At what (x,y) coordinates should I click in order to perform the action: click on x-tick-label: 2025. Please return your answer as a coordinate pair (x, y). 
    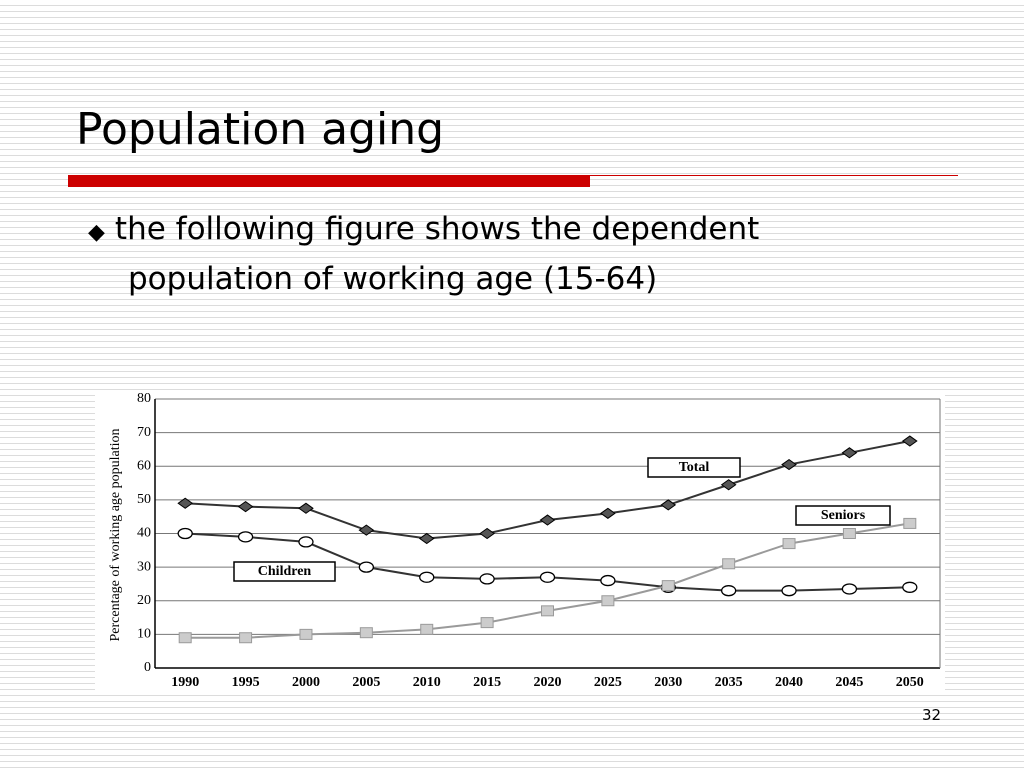
    Looking at the image, I should click on (608, 682).